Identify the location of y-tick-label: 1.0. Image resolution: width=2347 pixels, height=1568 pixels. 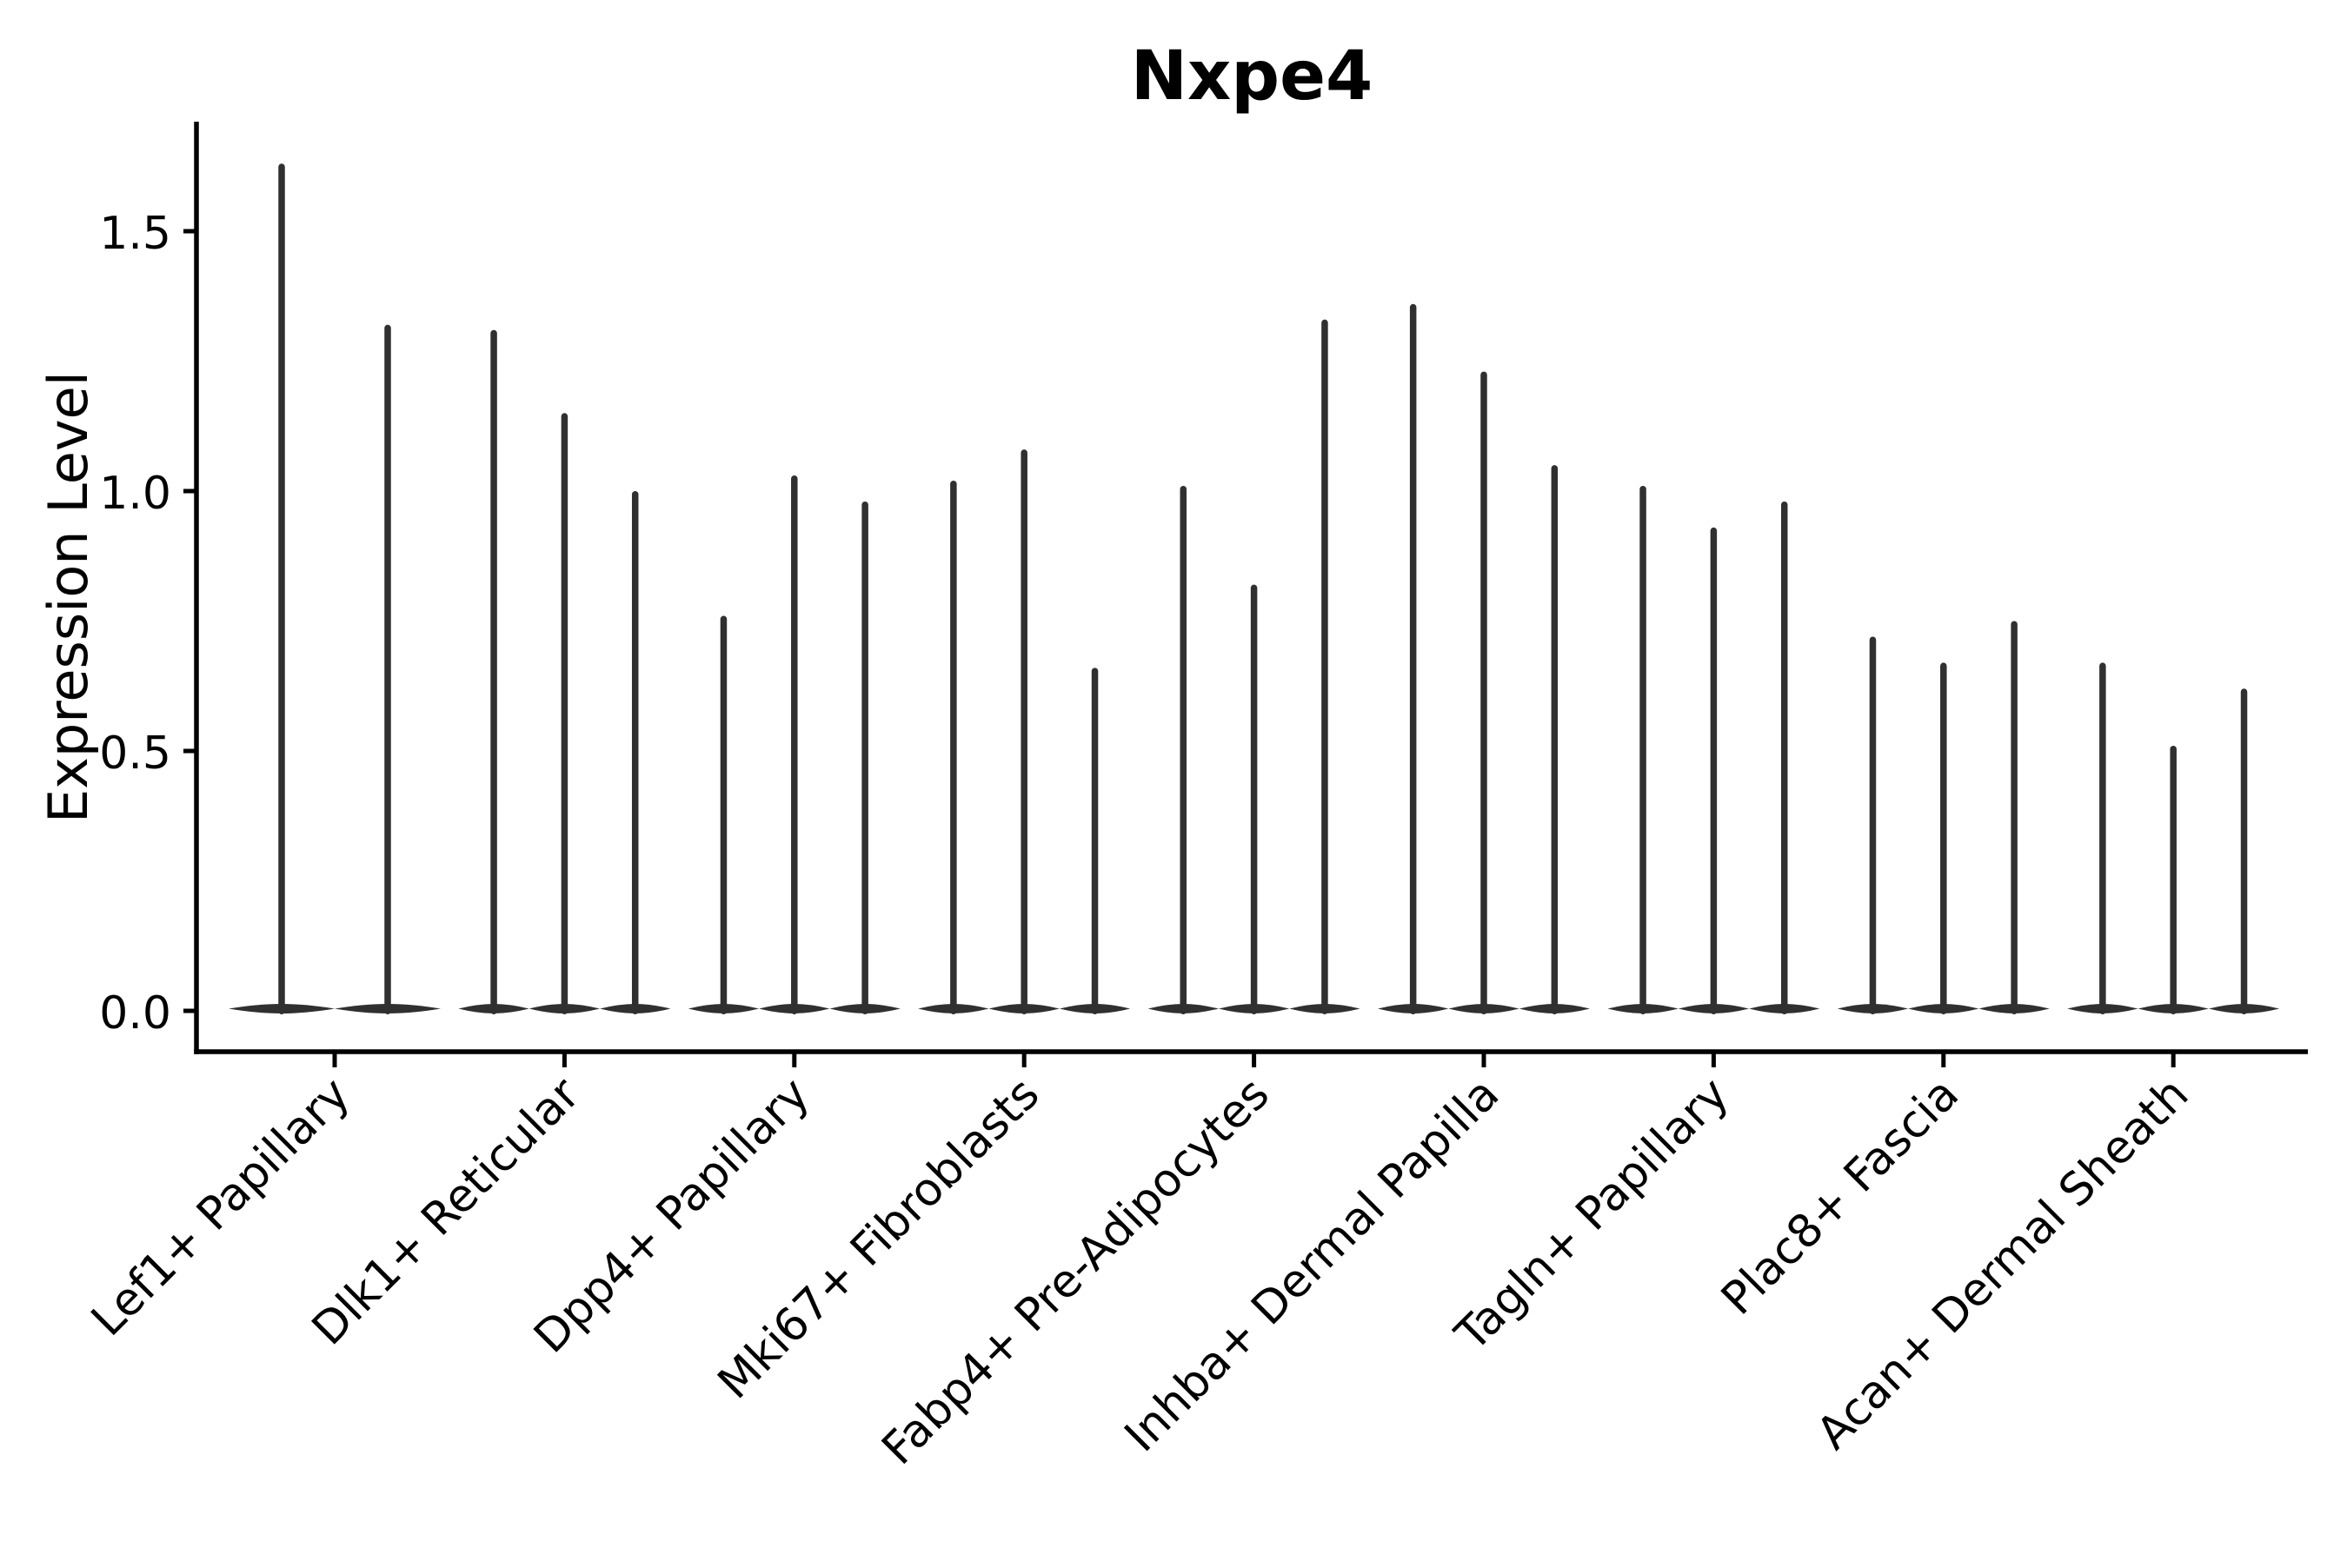
(135, 494).